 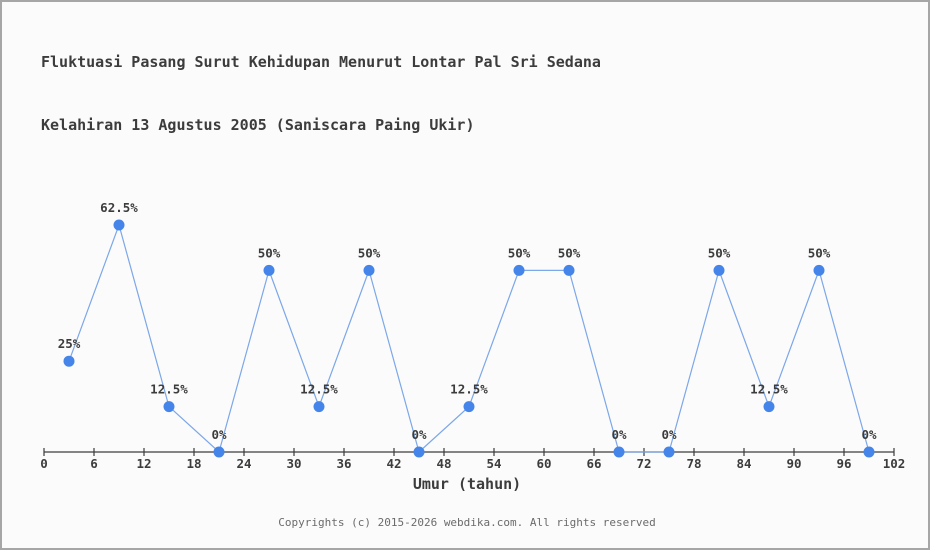 What do you see at coordinates (393, 463) in the screenshot?
I see `x-axis-tick-label: 42` at bounding box center [393, 463].